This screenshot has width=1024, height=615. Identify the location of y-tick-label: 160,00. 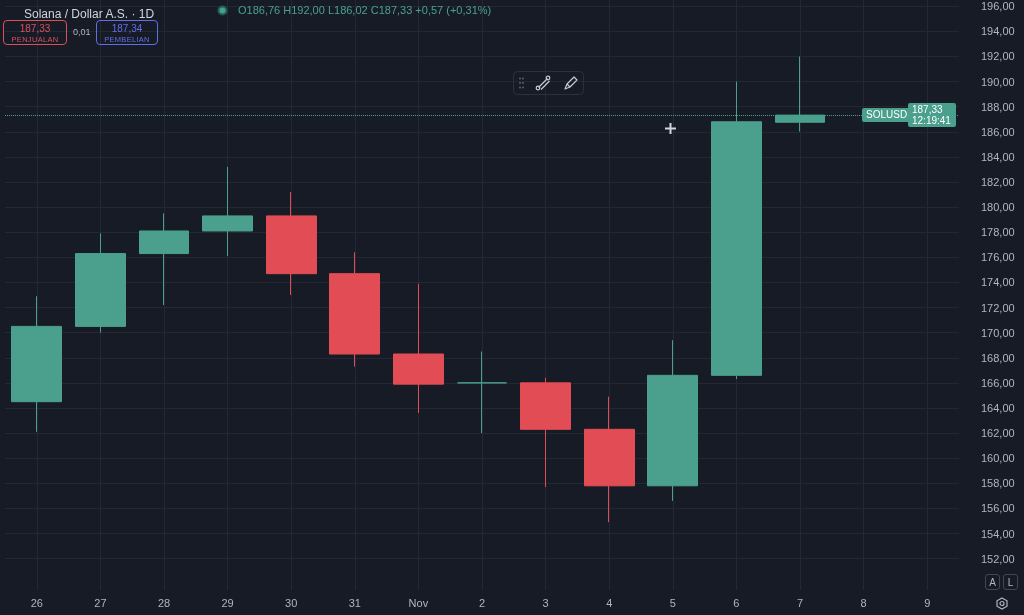
(998, 458).